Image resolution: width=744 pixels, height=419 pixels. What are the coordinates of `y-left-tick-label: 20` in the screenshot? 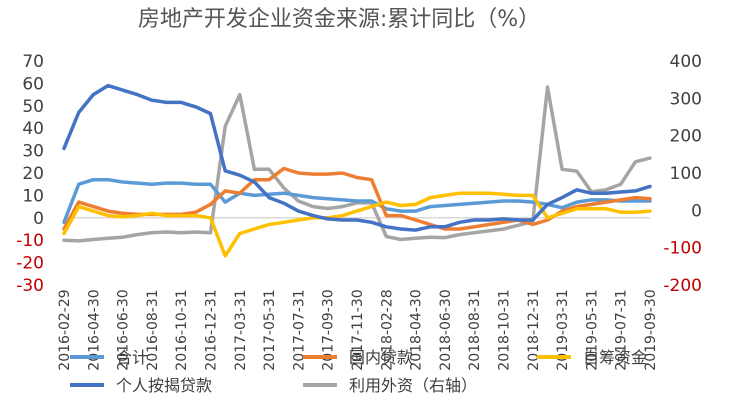 It's located at (33, 174).